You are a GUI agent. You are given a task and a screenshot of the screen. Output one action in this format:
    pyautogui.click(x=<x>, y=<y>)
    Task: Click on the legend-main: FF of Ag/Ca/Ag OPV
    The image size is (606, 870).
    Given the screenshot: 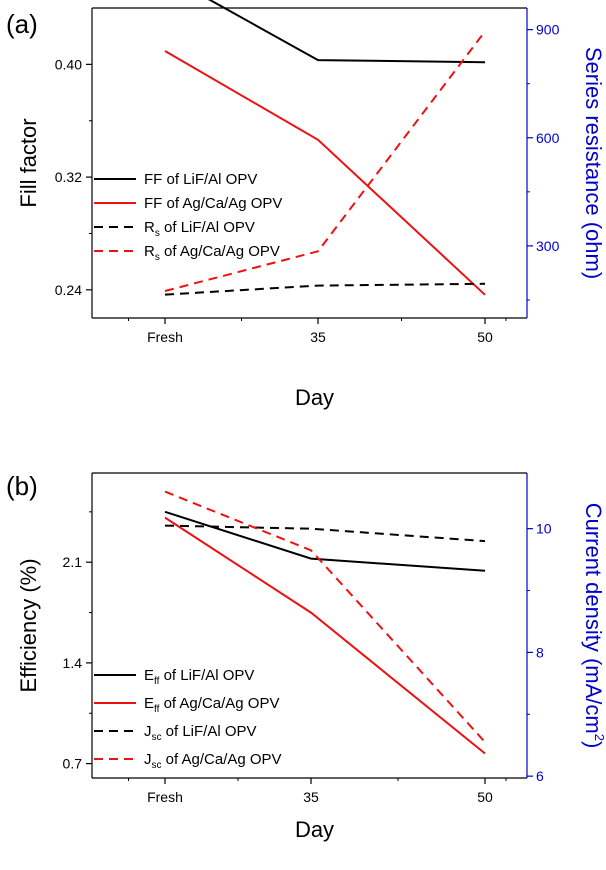 What is the action you would take?
    pyautogui.click(x=213, y=203)
    